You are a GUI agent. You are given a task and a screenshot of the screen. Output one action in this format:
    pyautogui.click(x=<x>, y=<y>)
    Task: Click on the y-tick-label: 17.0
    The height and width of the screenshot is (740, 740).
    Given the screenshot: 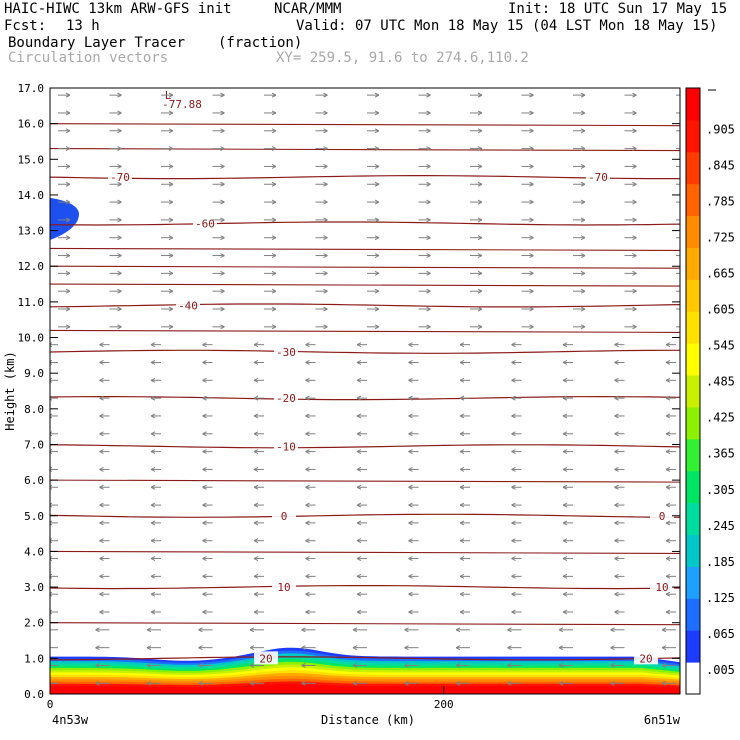 What is the action you would take?
    pyautogui.click(x=31, y=88)
    